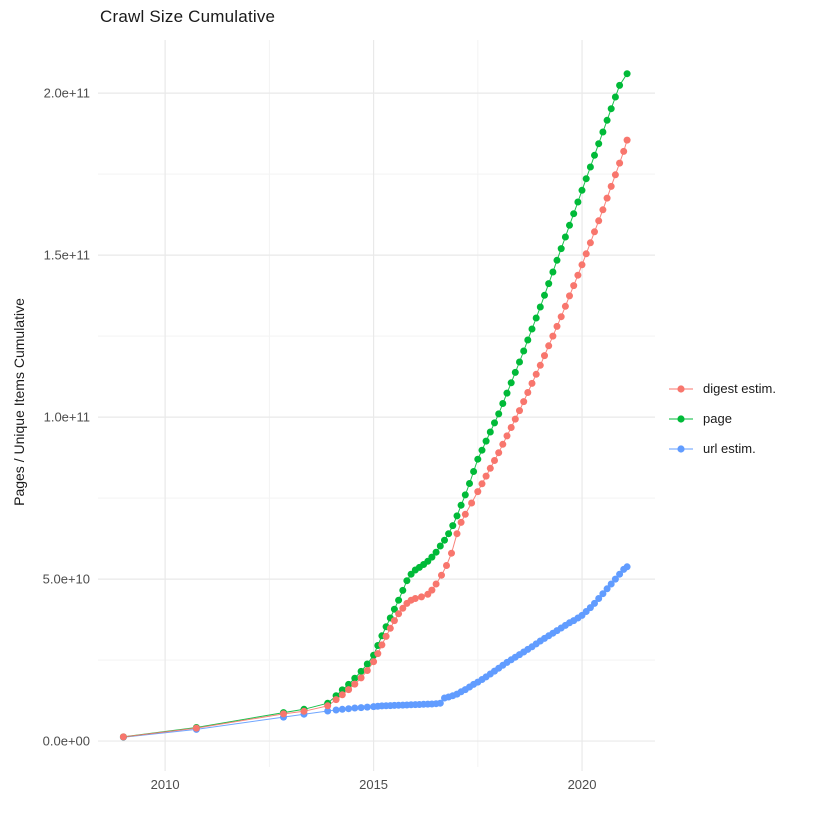 This screenshot has height=827, width=826. I want to click on legend-item-digest-estim: digest estim., so click(722, 388).